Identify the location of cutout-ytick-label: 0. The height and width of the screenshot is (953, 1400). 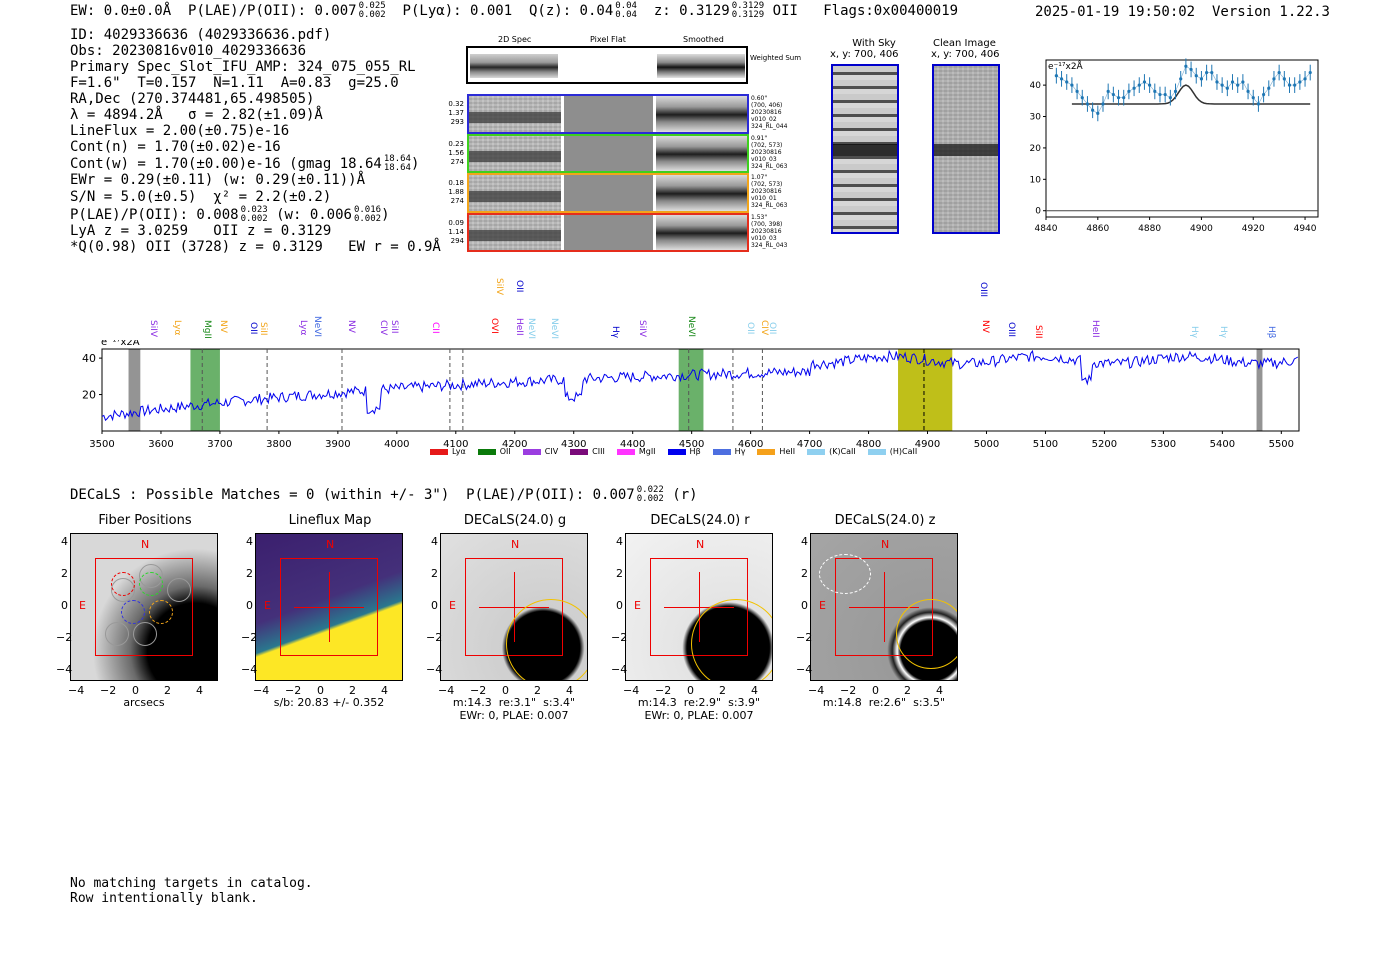
(249, 605).